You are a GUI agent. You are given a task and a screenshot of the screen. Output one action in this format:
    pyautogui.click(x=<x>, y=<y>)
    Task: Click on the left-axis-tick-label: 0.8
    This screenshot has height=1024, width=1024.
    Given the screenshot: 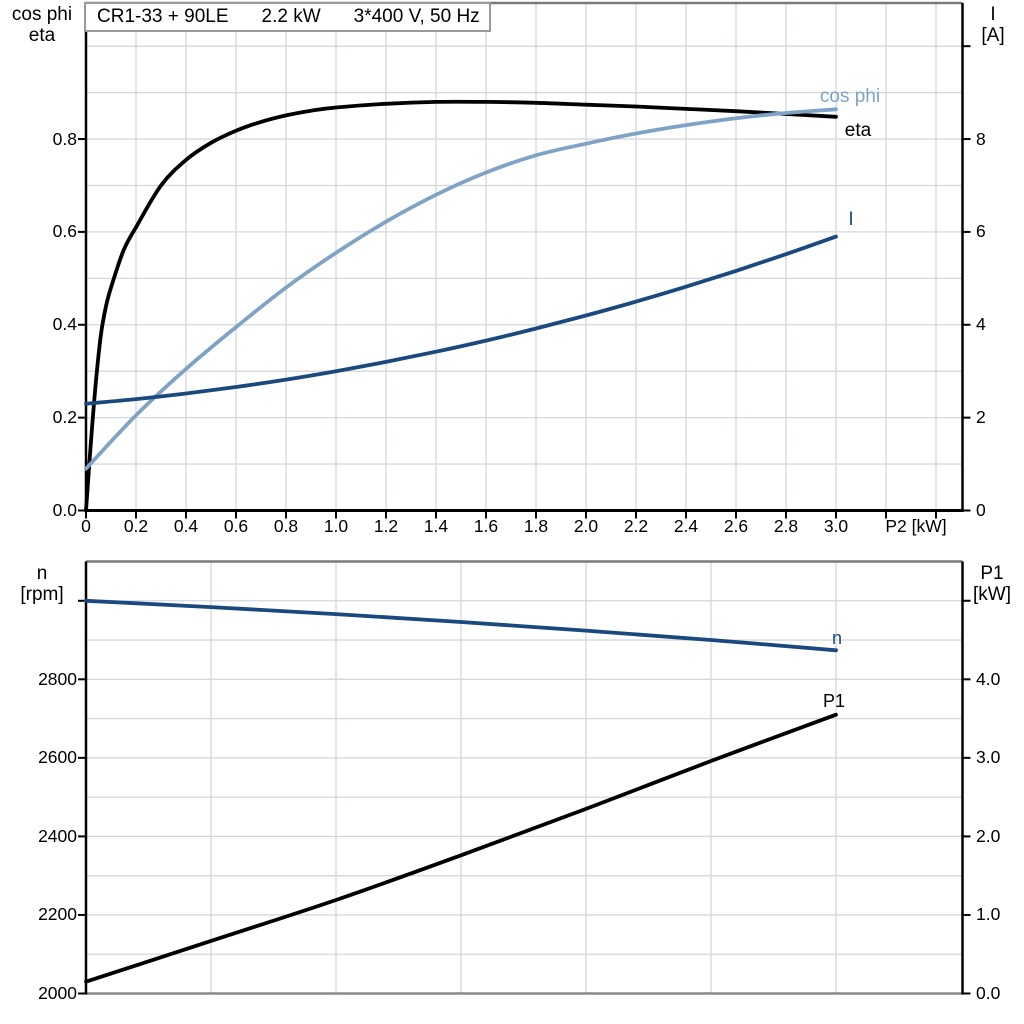 What is the action you would take?
    pyautogui.click(x=64, y=138)
    